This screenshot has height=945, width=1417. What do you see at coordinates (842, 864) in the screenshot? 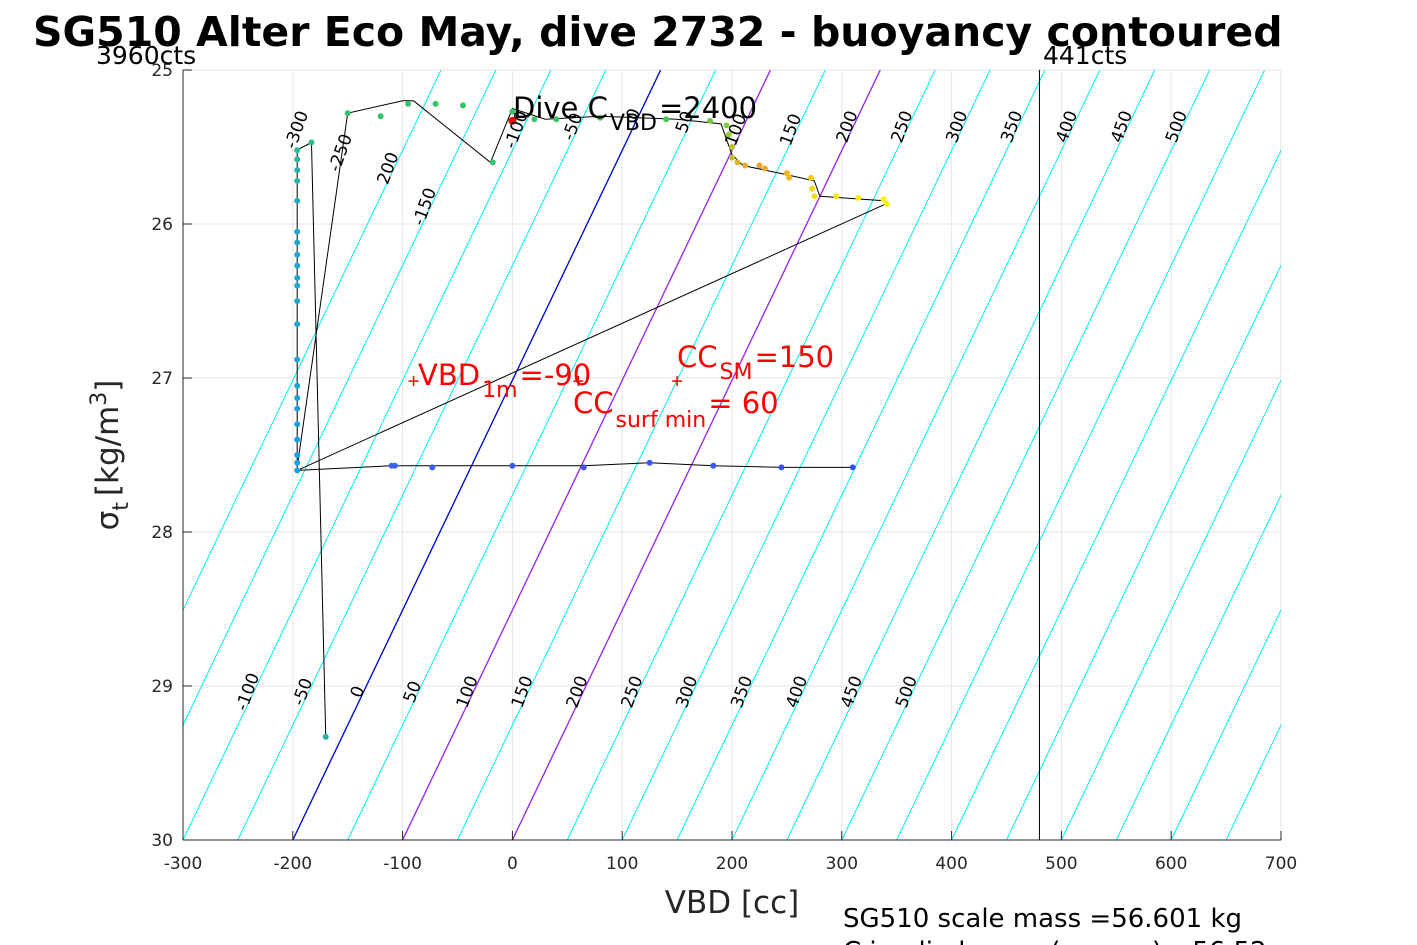
I see `x-tick-label: 300` at bounding box center [842, 864].